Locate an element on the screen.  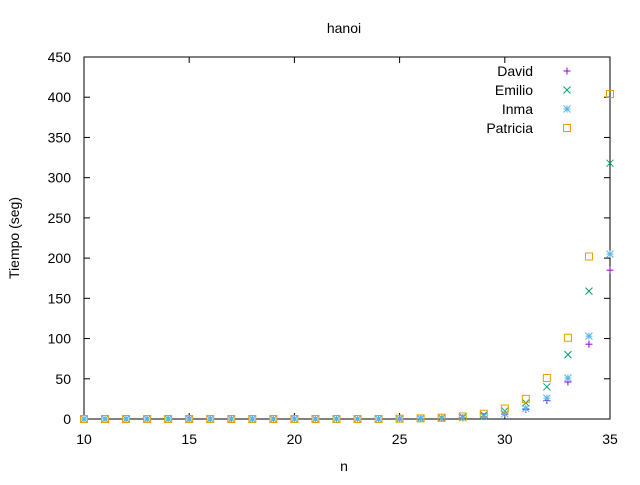
legend-label: Inma is located at coordinates (517, 109).